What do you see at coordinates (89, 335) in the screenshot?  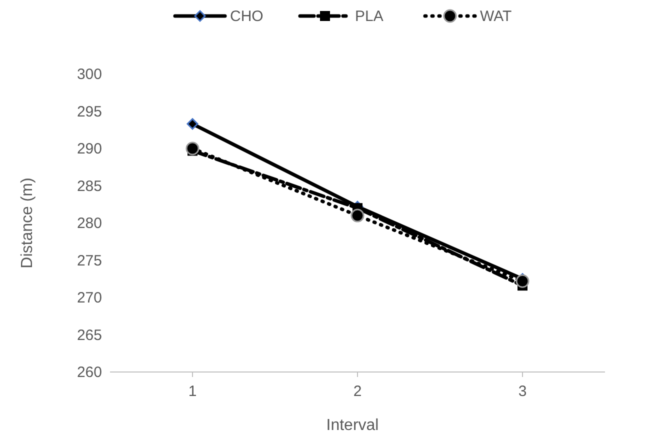 I see `y-tick-label: 265` at bounding box center [89, 335].